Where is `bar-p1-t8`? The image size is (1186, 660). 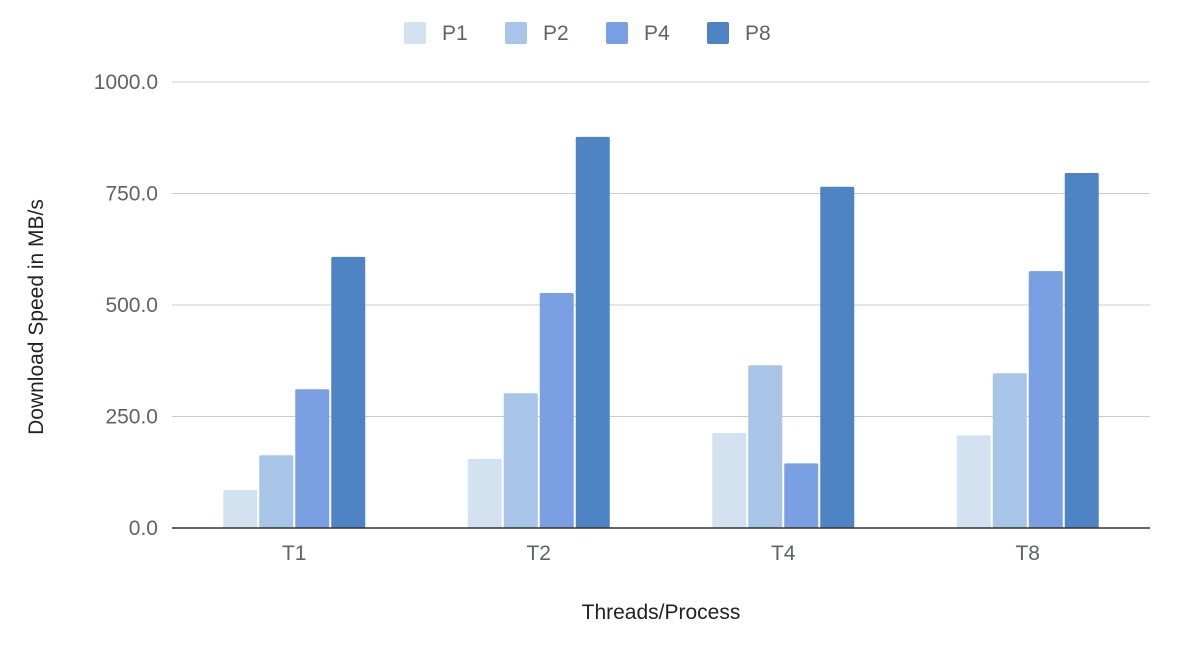
bar-p1-t8 is located at coordinates (973, 481).